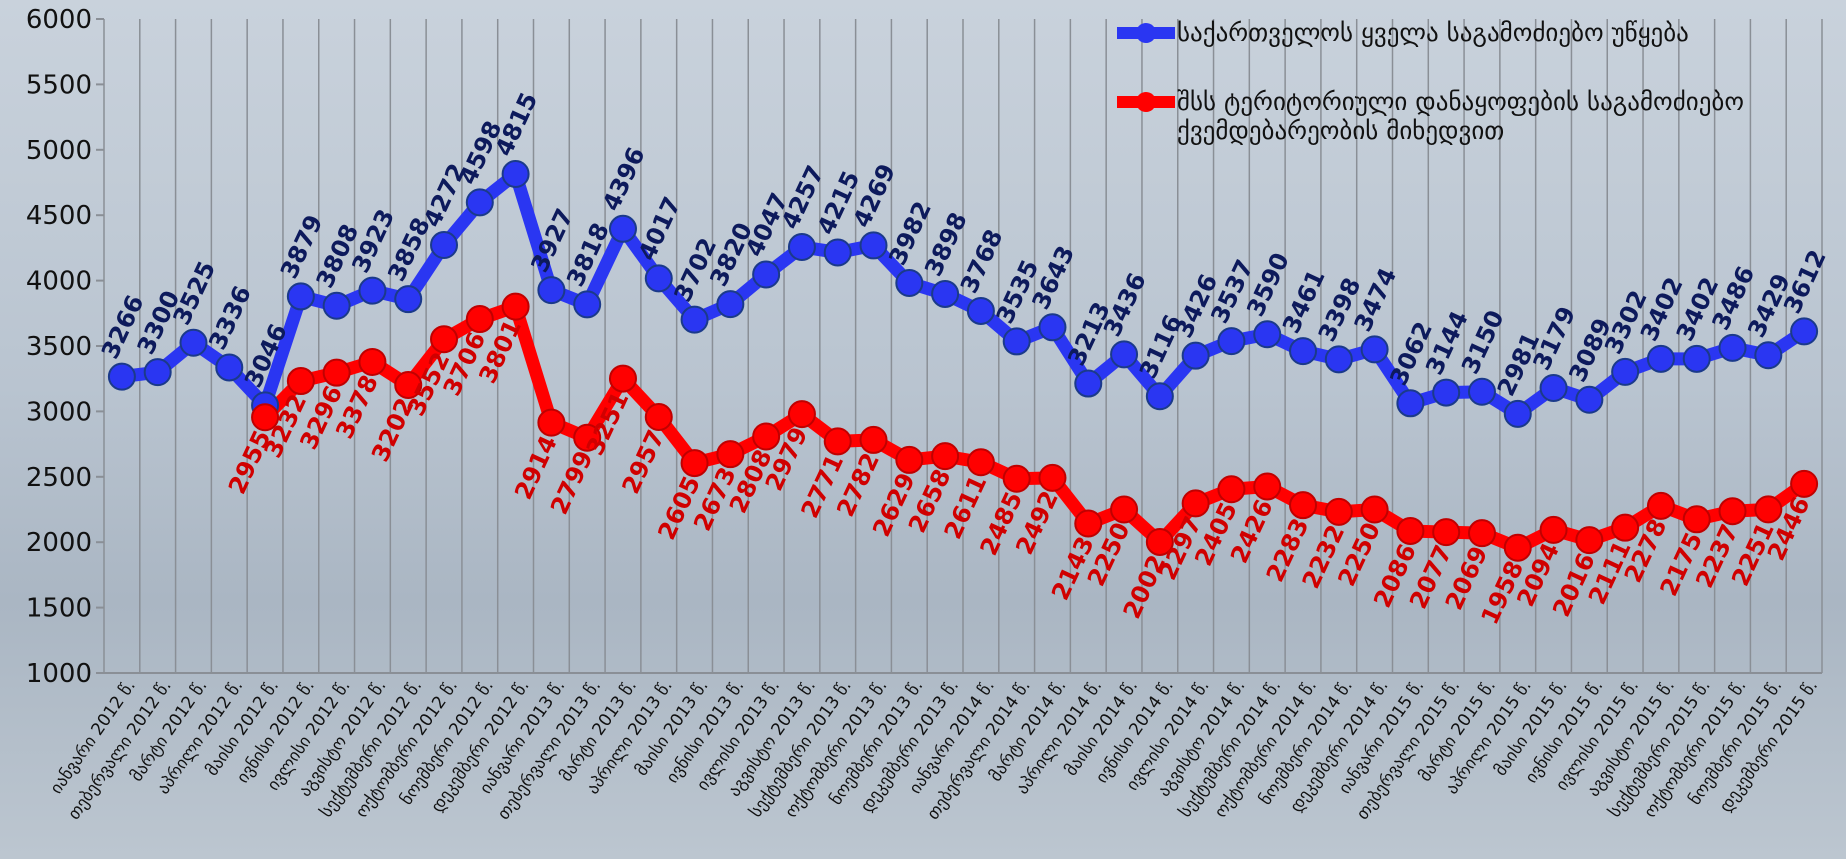 The width and height of the screenshot is (1846, 859). What do you see at coordinates (644, 462) in the screenshot?
I see `data-label: 2957` at bounding box center [644, 462].